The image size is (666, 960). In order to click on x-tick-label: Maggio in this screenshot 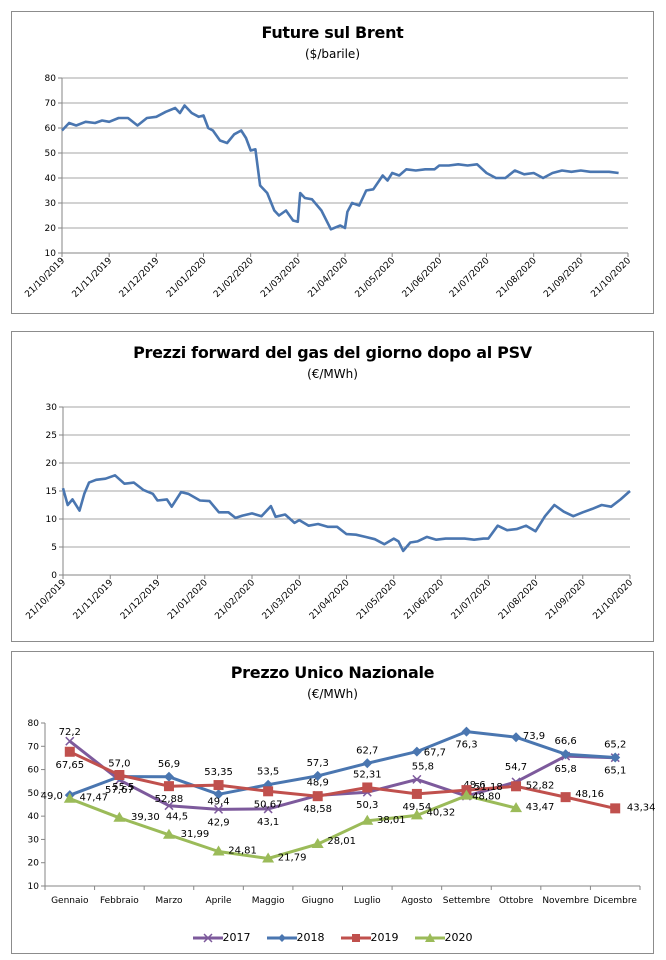, I will do `click(268, 901)`.